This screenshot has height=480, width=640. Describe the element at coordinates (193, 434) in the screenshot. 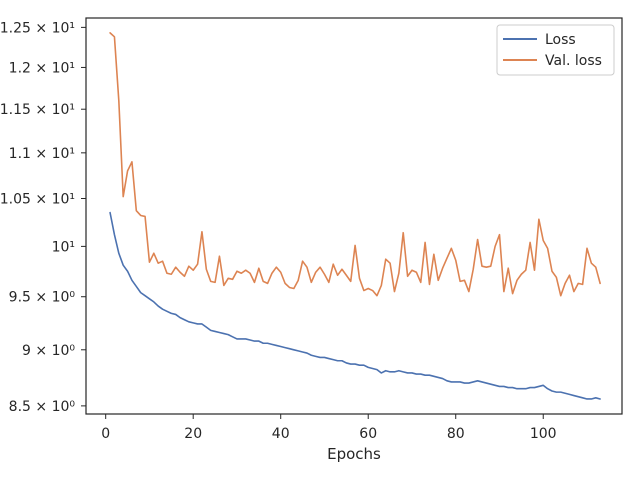

I see `x-tick-label: 20` at that location.